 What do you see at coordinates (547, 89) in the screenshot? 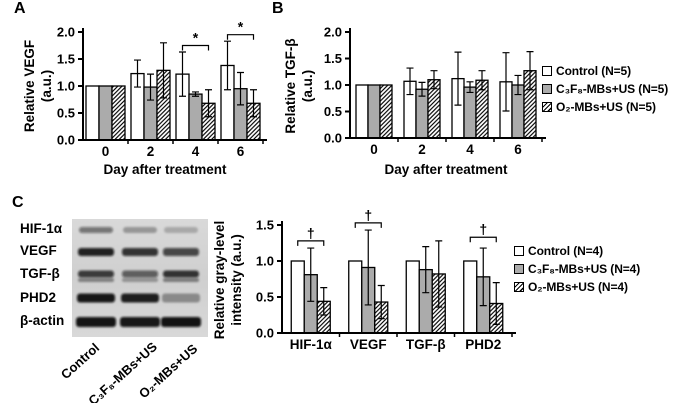
I see `gray-bar-swatch-icon` at bounding box center [547, 89].